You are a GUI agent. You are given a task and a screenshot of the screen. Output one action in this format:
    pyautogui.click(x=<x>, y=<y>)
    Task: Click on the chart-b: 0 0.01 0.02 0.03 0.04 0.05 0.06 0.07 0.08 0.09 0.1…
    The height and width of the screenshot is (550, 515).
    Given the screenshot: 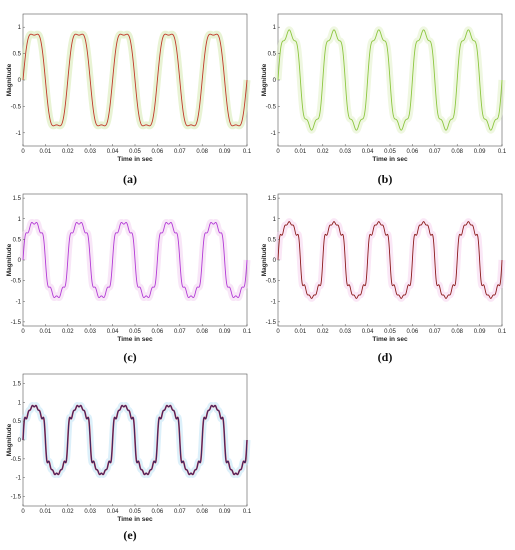 What is the action you would take?
    pyautogui.click(x=384, y=88)
    